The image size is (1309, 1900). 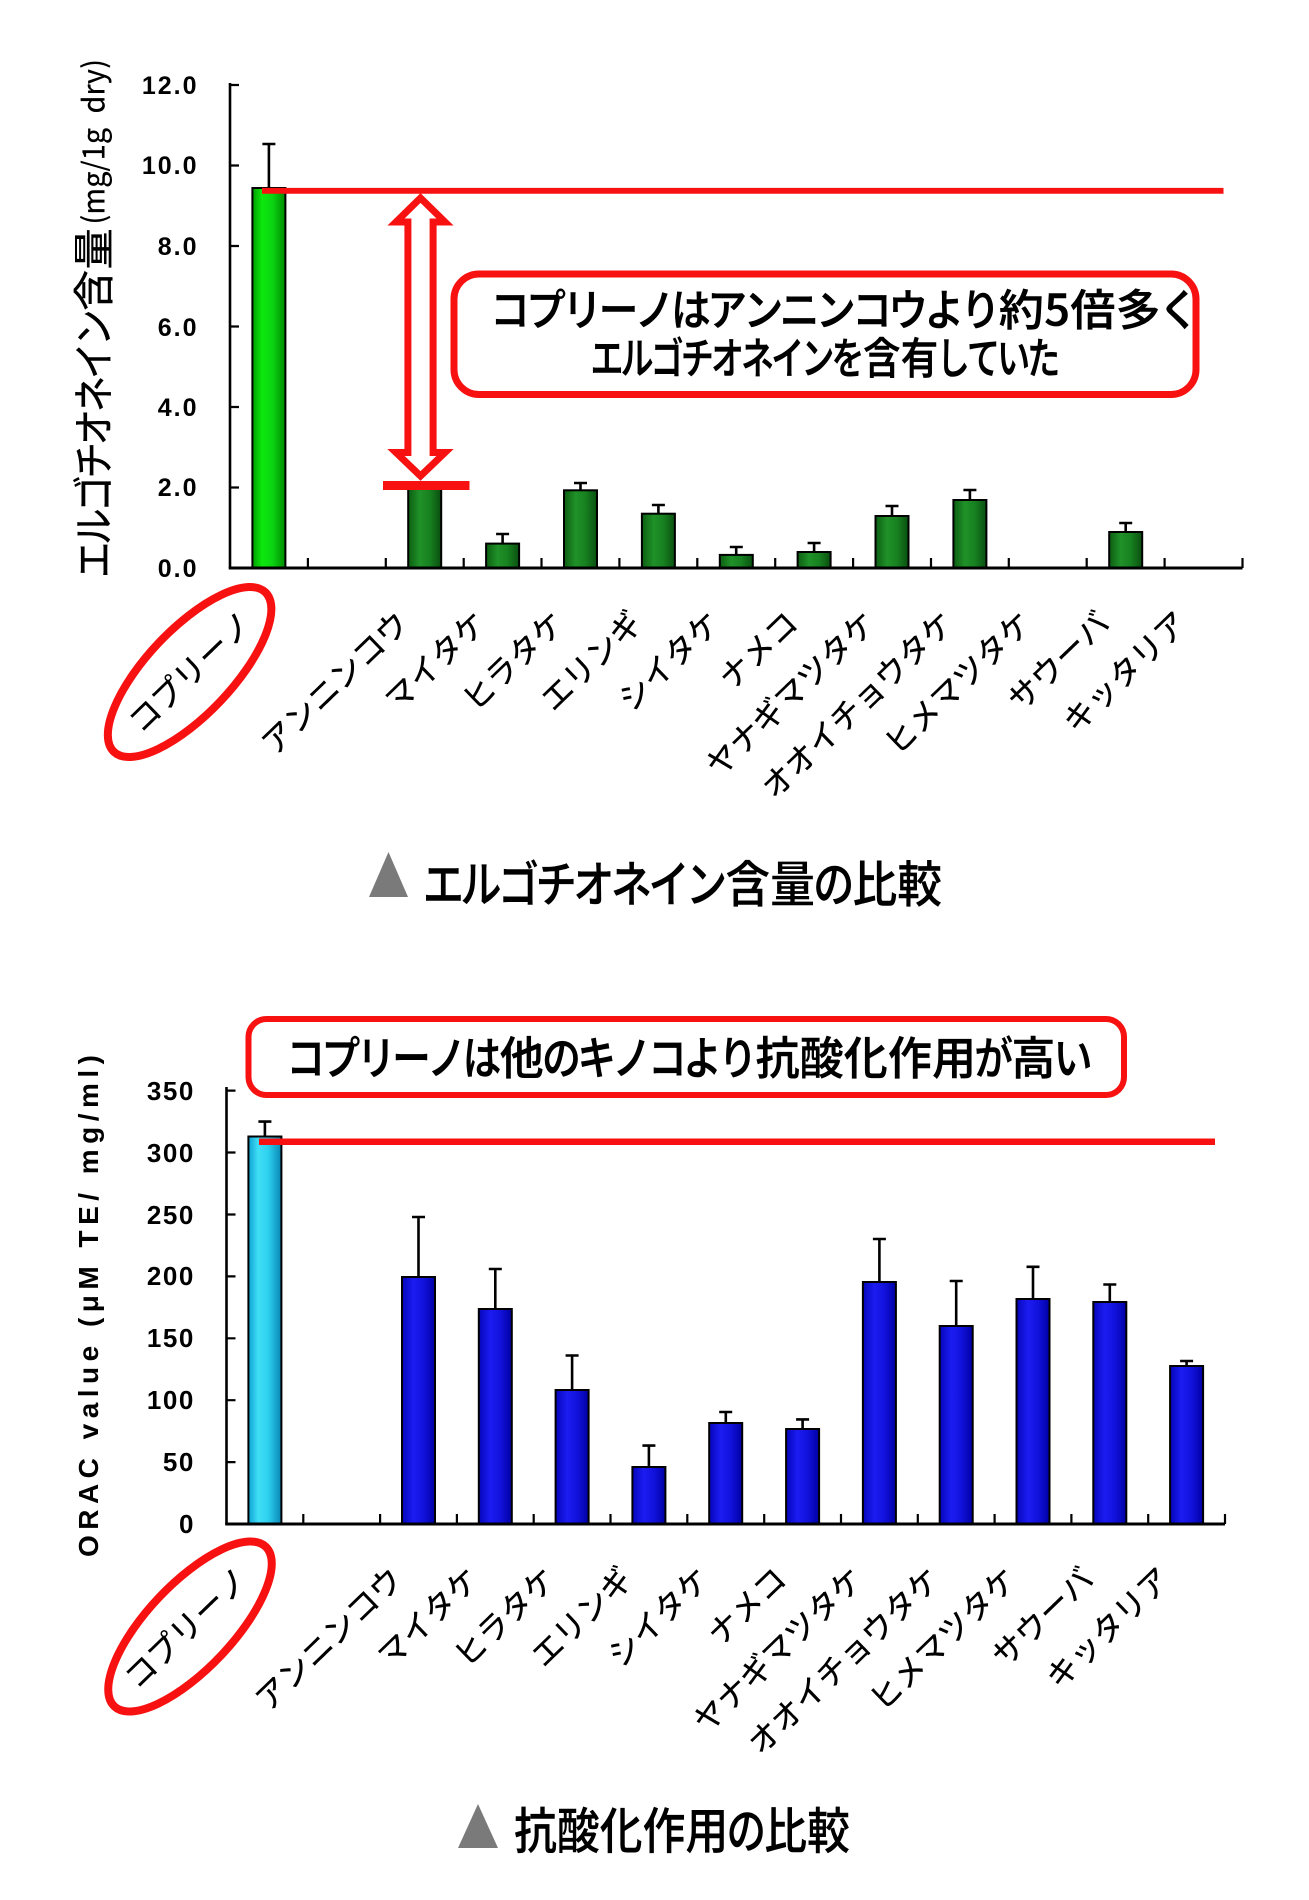 I want to click on svg-text: 0, so click(x=187, y=1524).